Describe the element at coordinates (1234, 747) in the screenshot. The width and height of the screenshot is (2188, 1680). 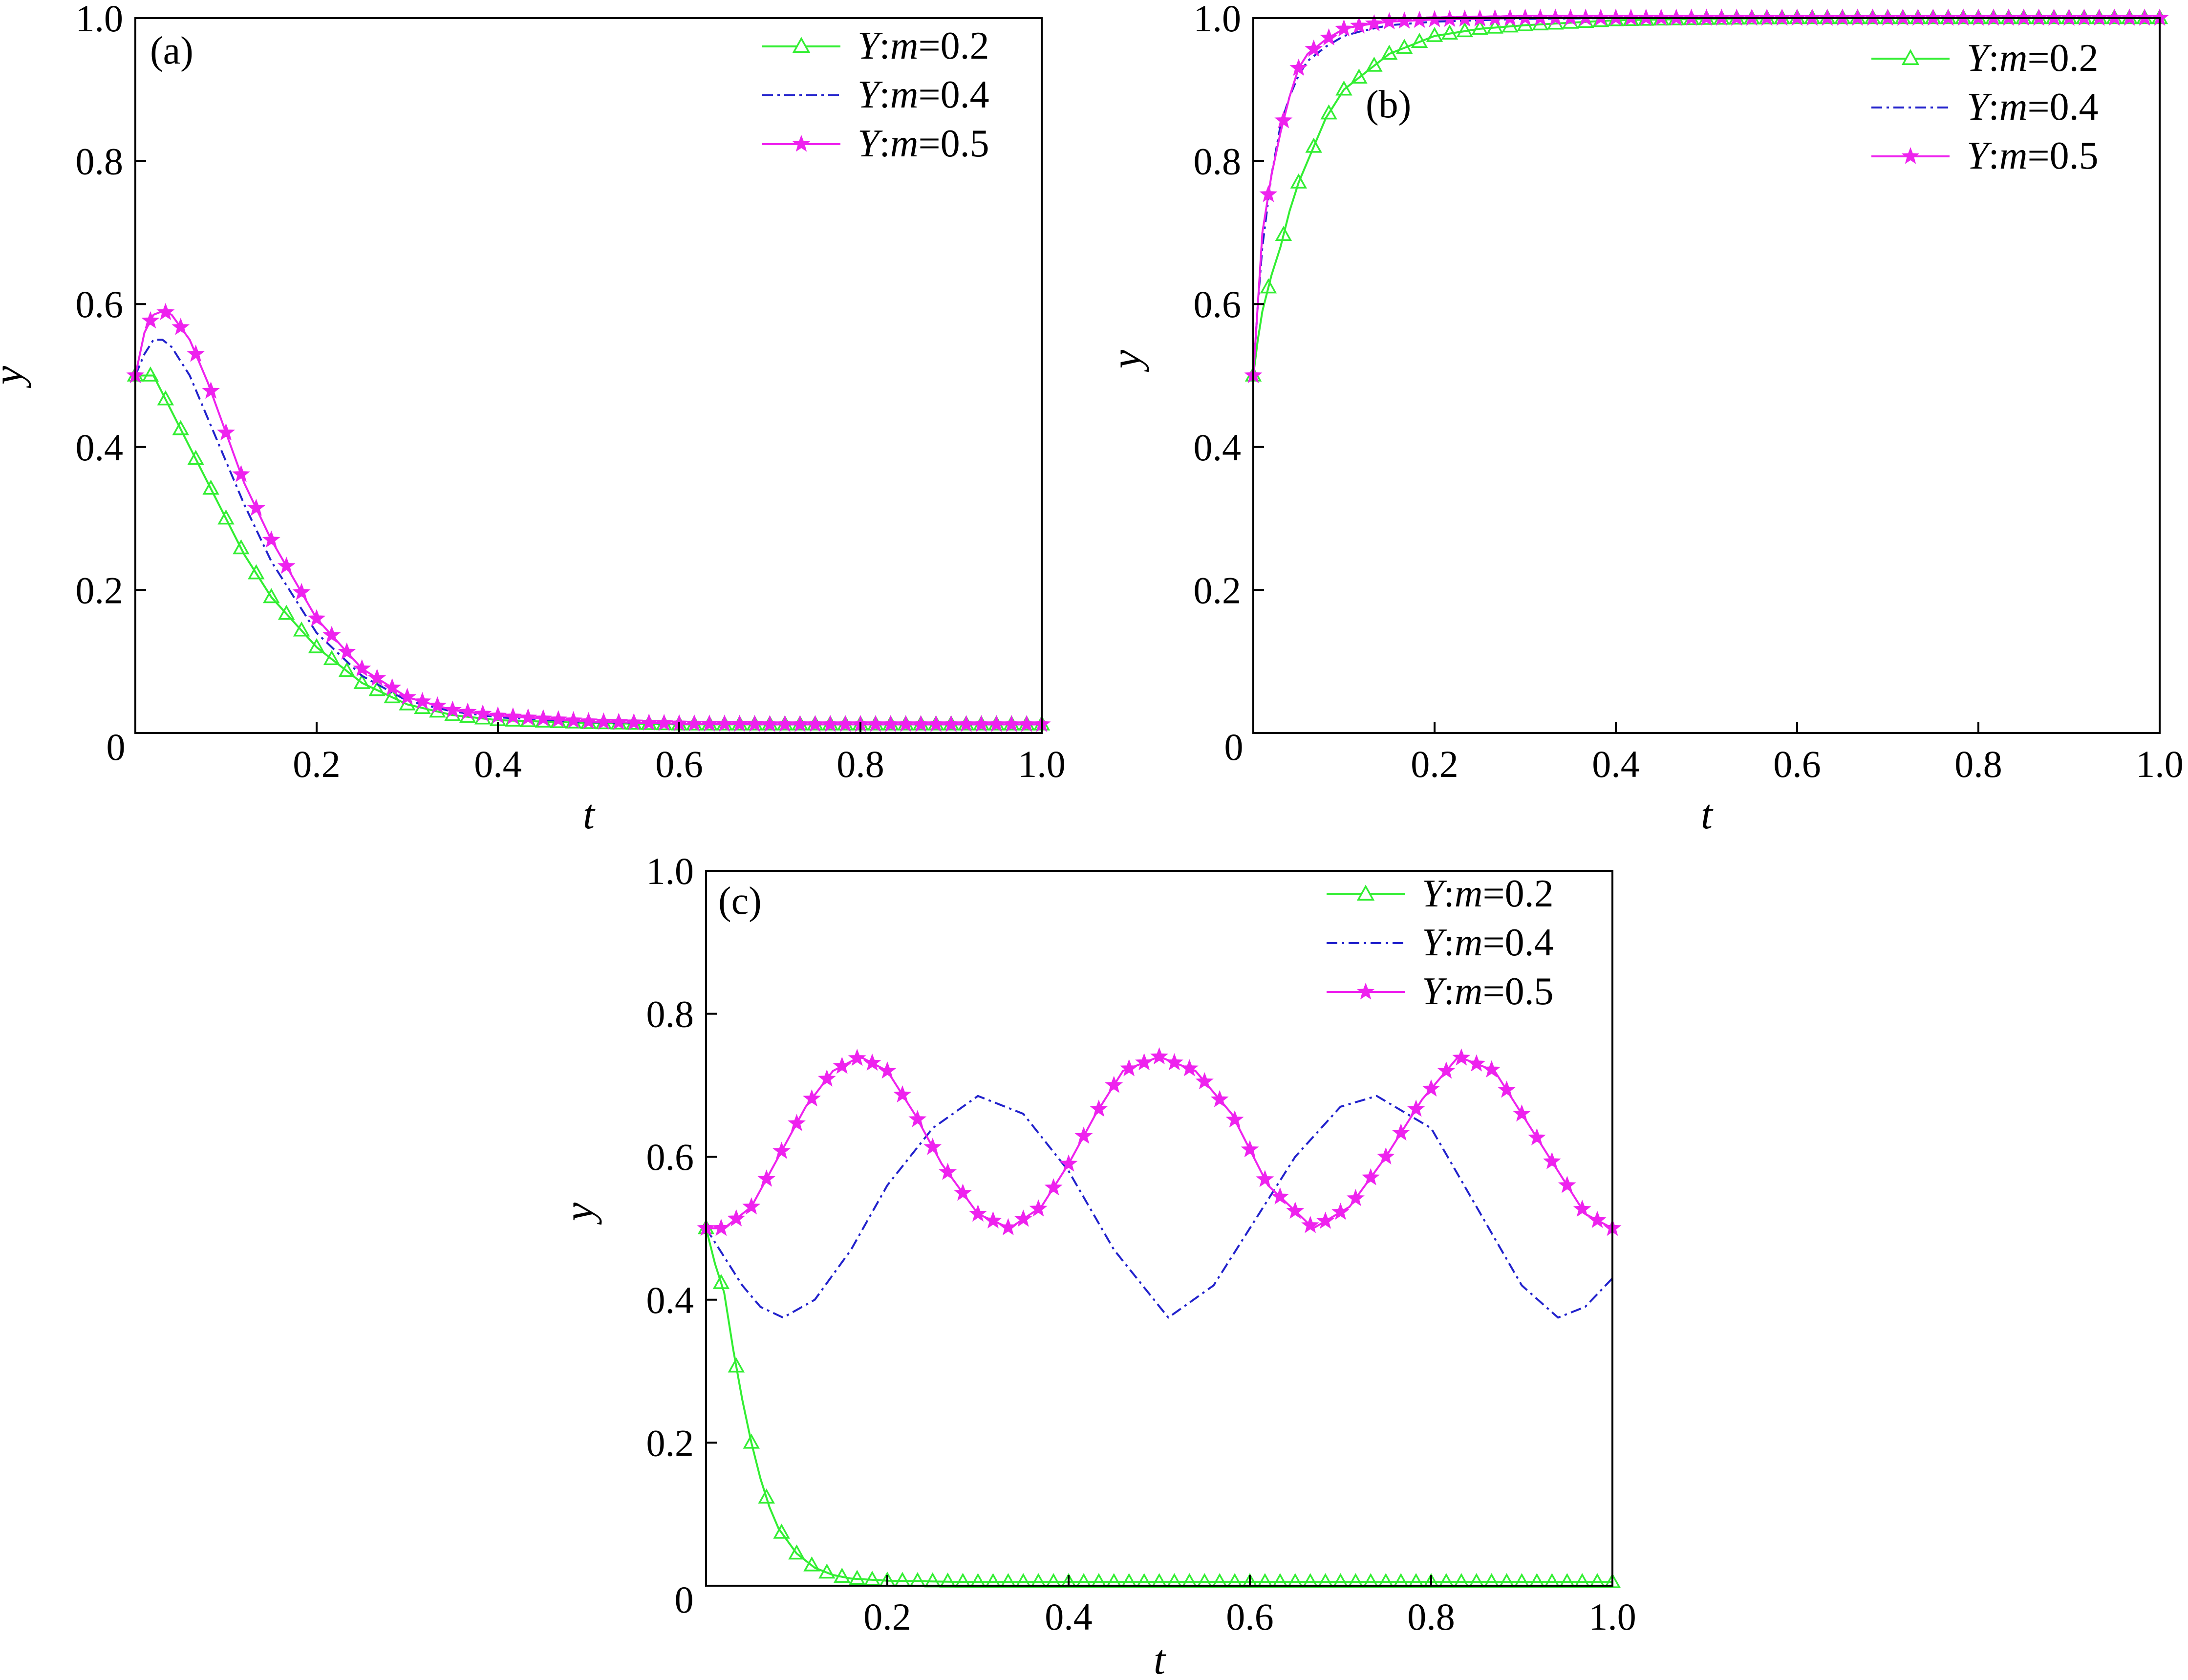
I see `panel-b-origin-label: 0` at that location.